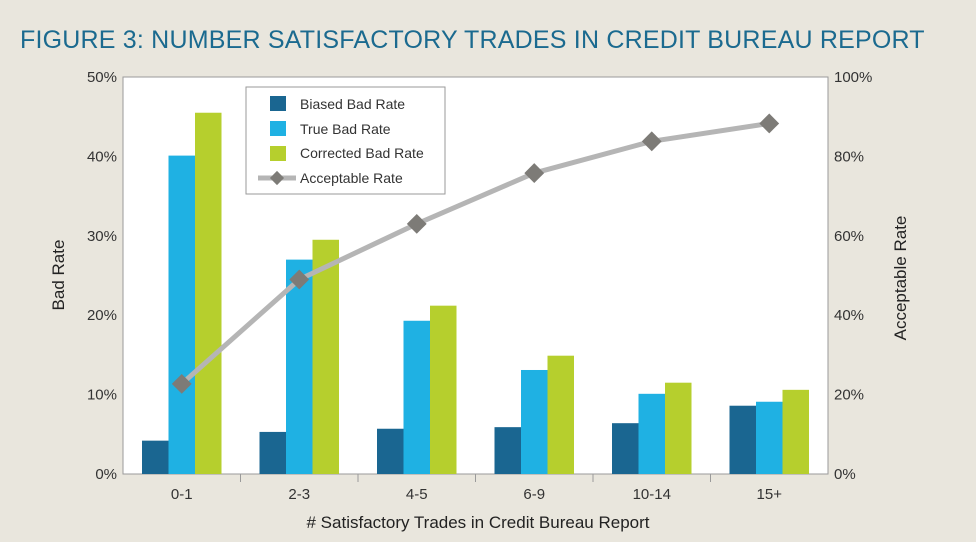 This screenshot has height=542, width=976. I want to click on legend-swatch-corrected, so click(278, 153).